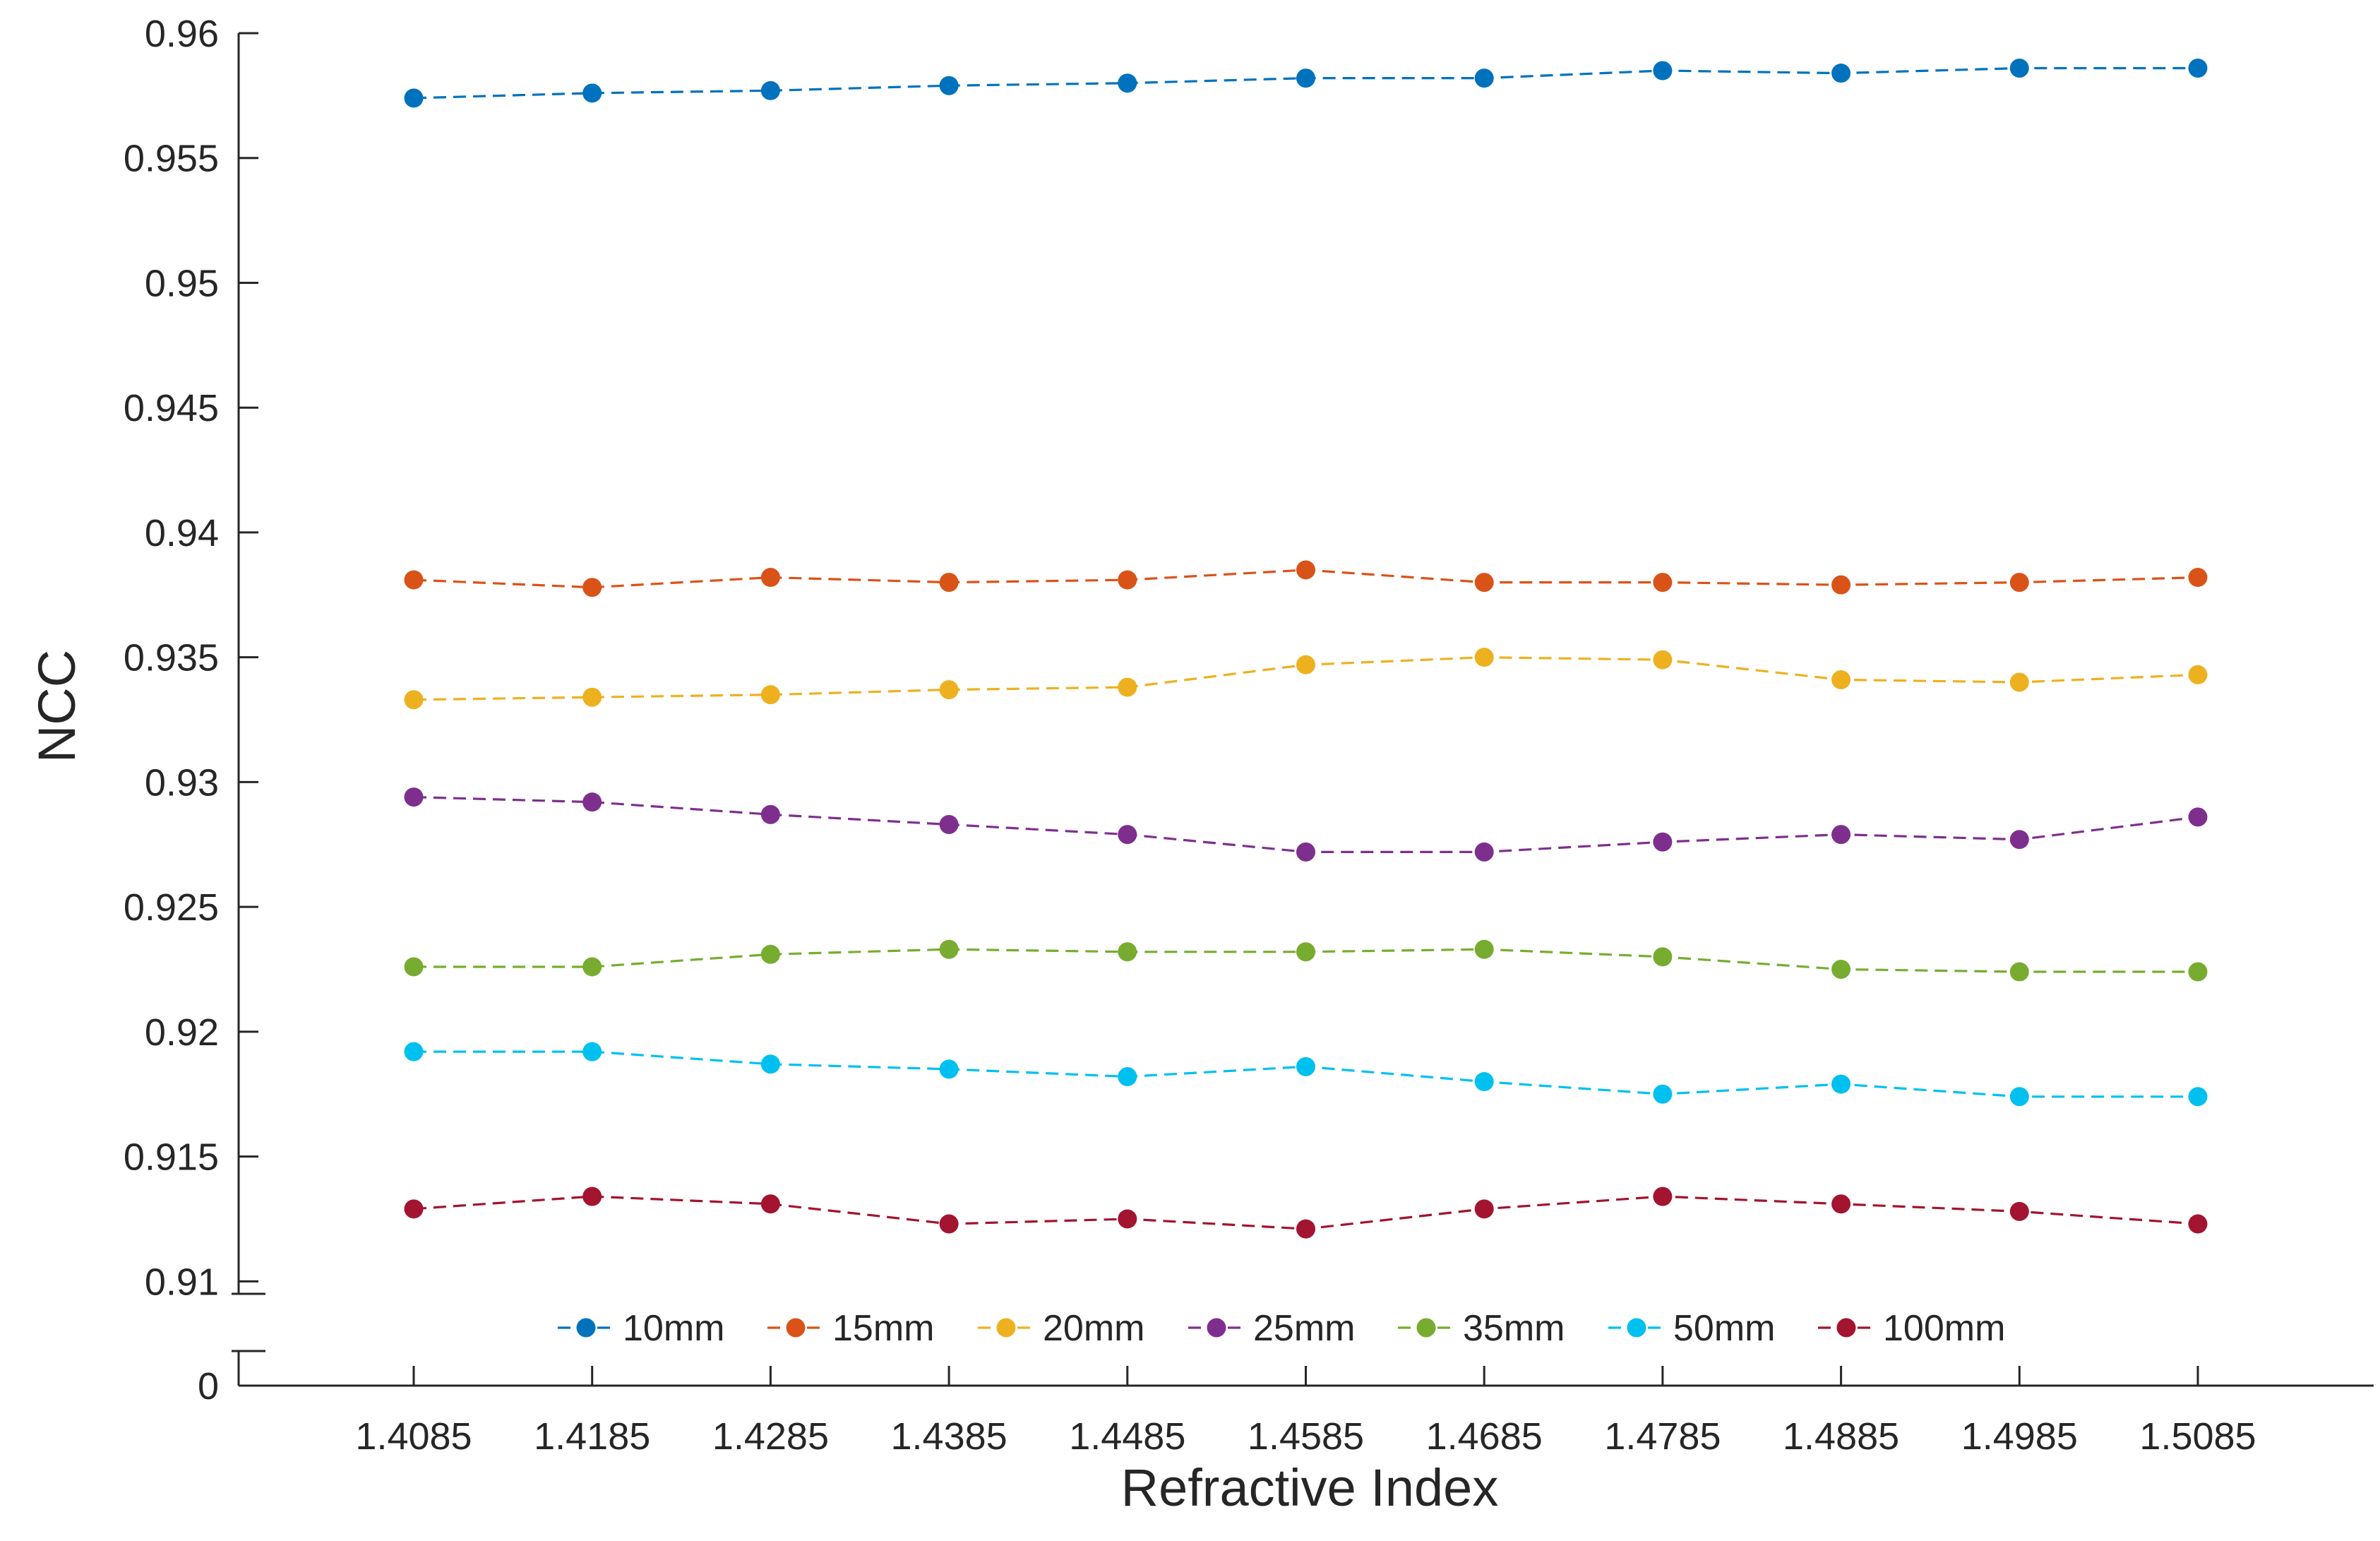 The width and height of the screenshot is (2380, 1541). Describe the element at coordinates (1306, 1436) in the screenshot. I see `x-tick-label: 1.4585` at that location.